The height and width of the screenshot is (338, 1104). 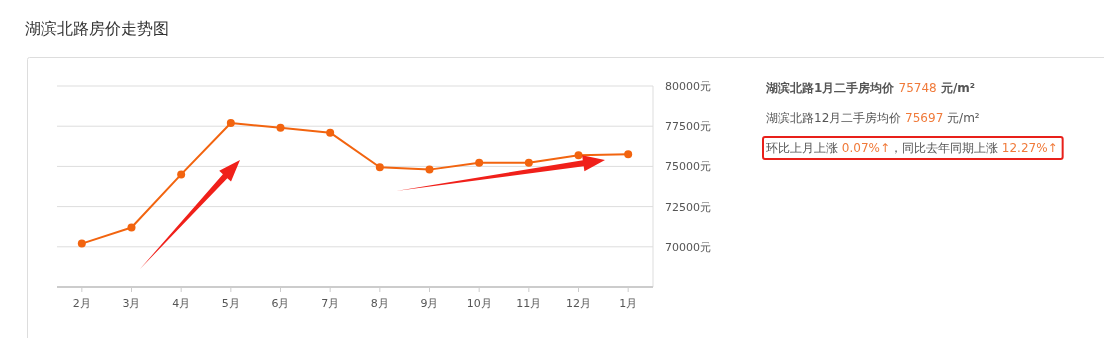 I want to click on x-tick-label: 4月, so click(x=181, y=303).